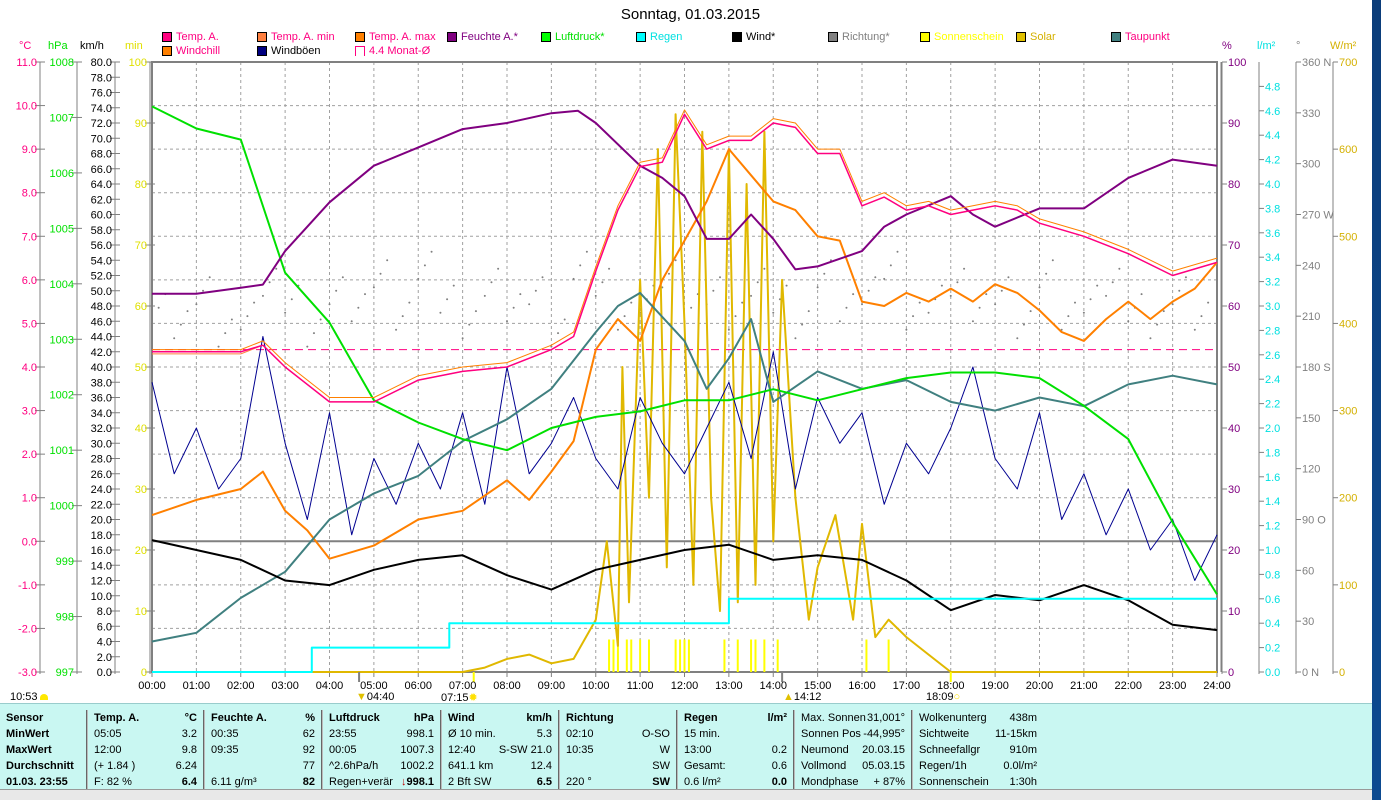  I want to click on wm2-axis-label: 600, so click(1348, 150).